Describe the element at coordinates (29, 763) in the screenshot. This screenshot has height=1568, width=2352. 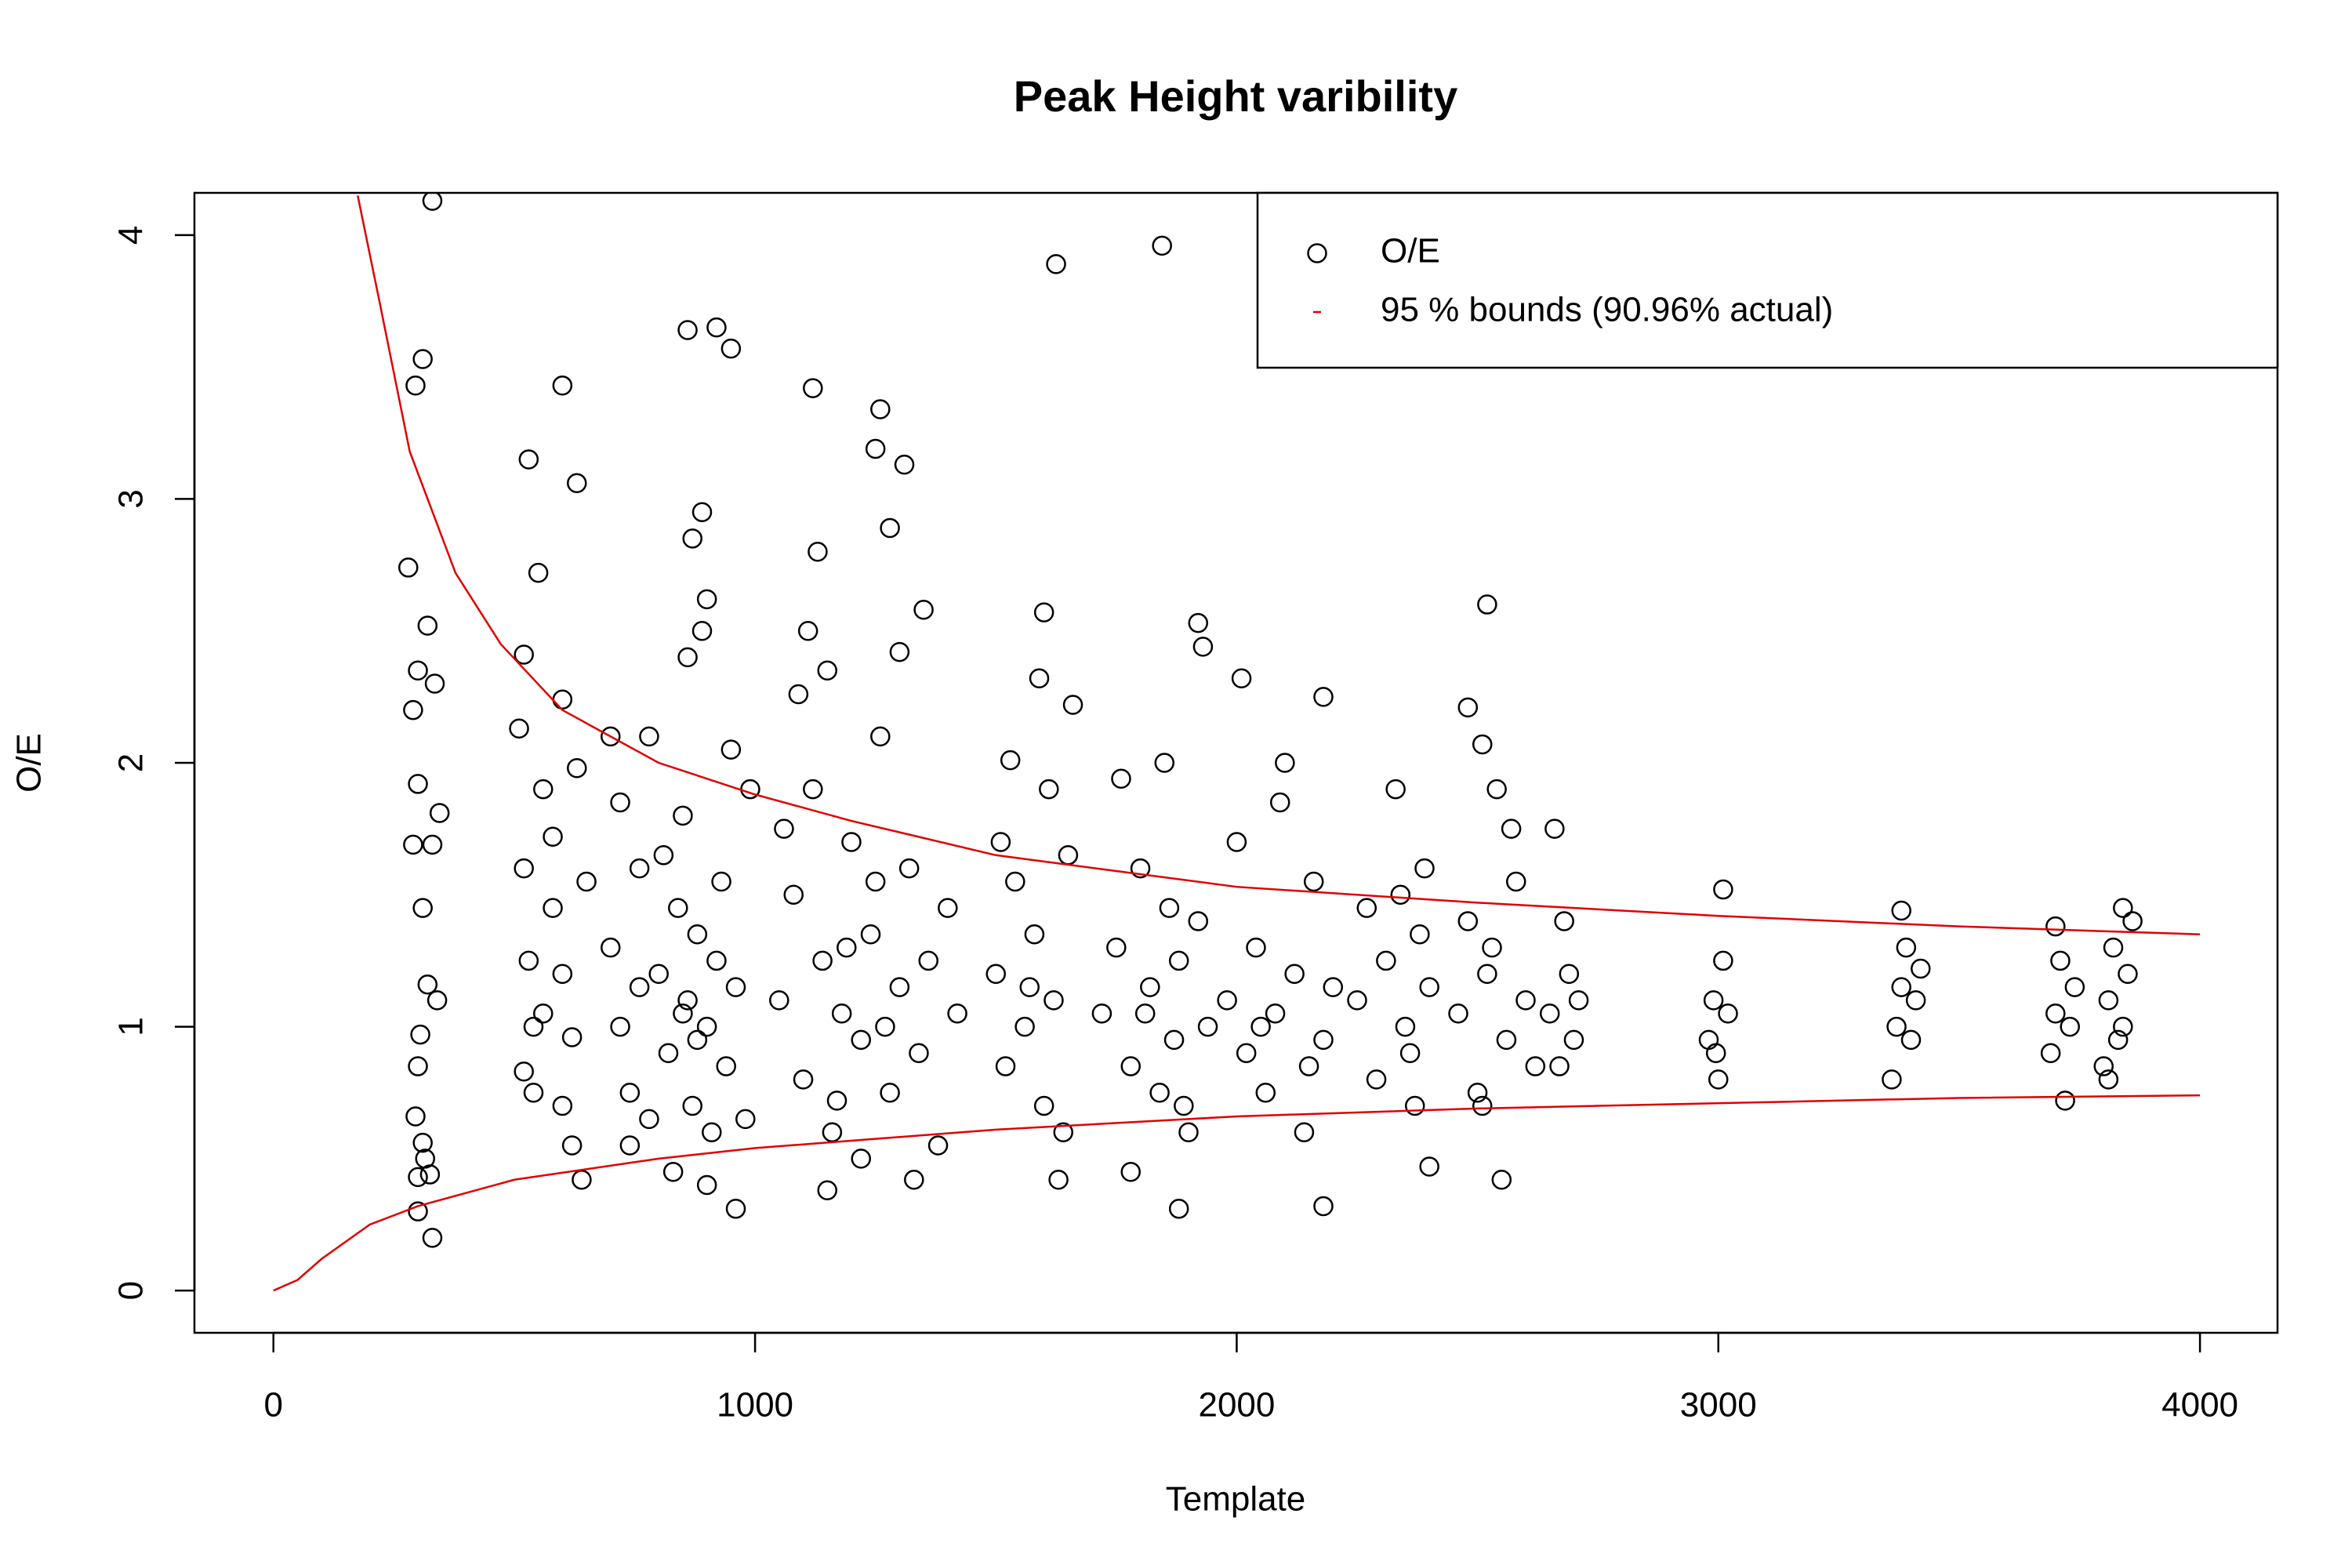
I see `y-axis-label: O/E` at that location.